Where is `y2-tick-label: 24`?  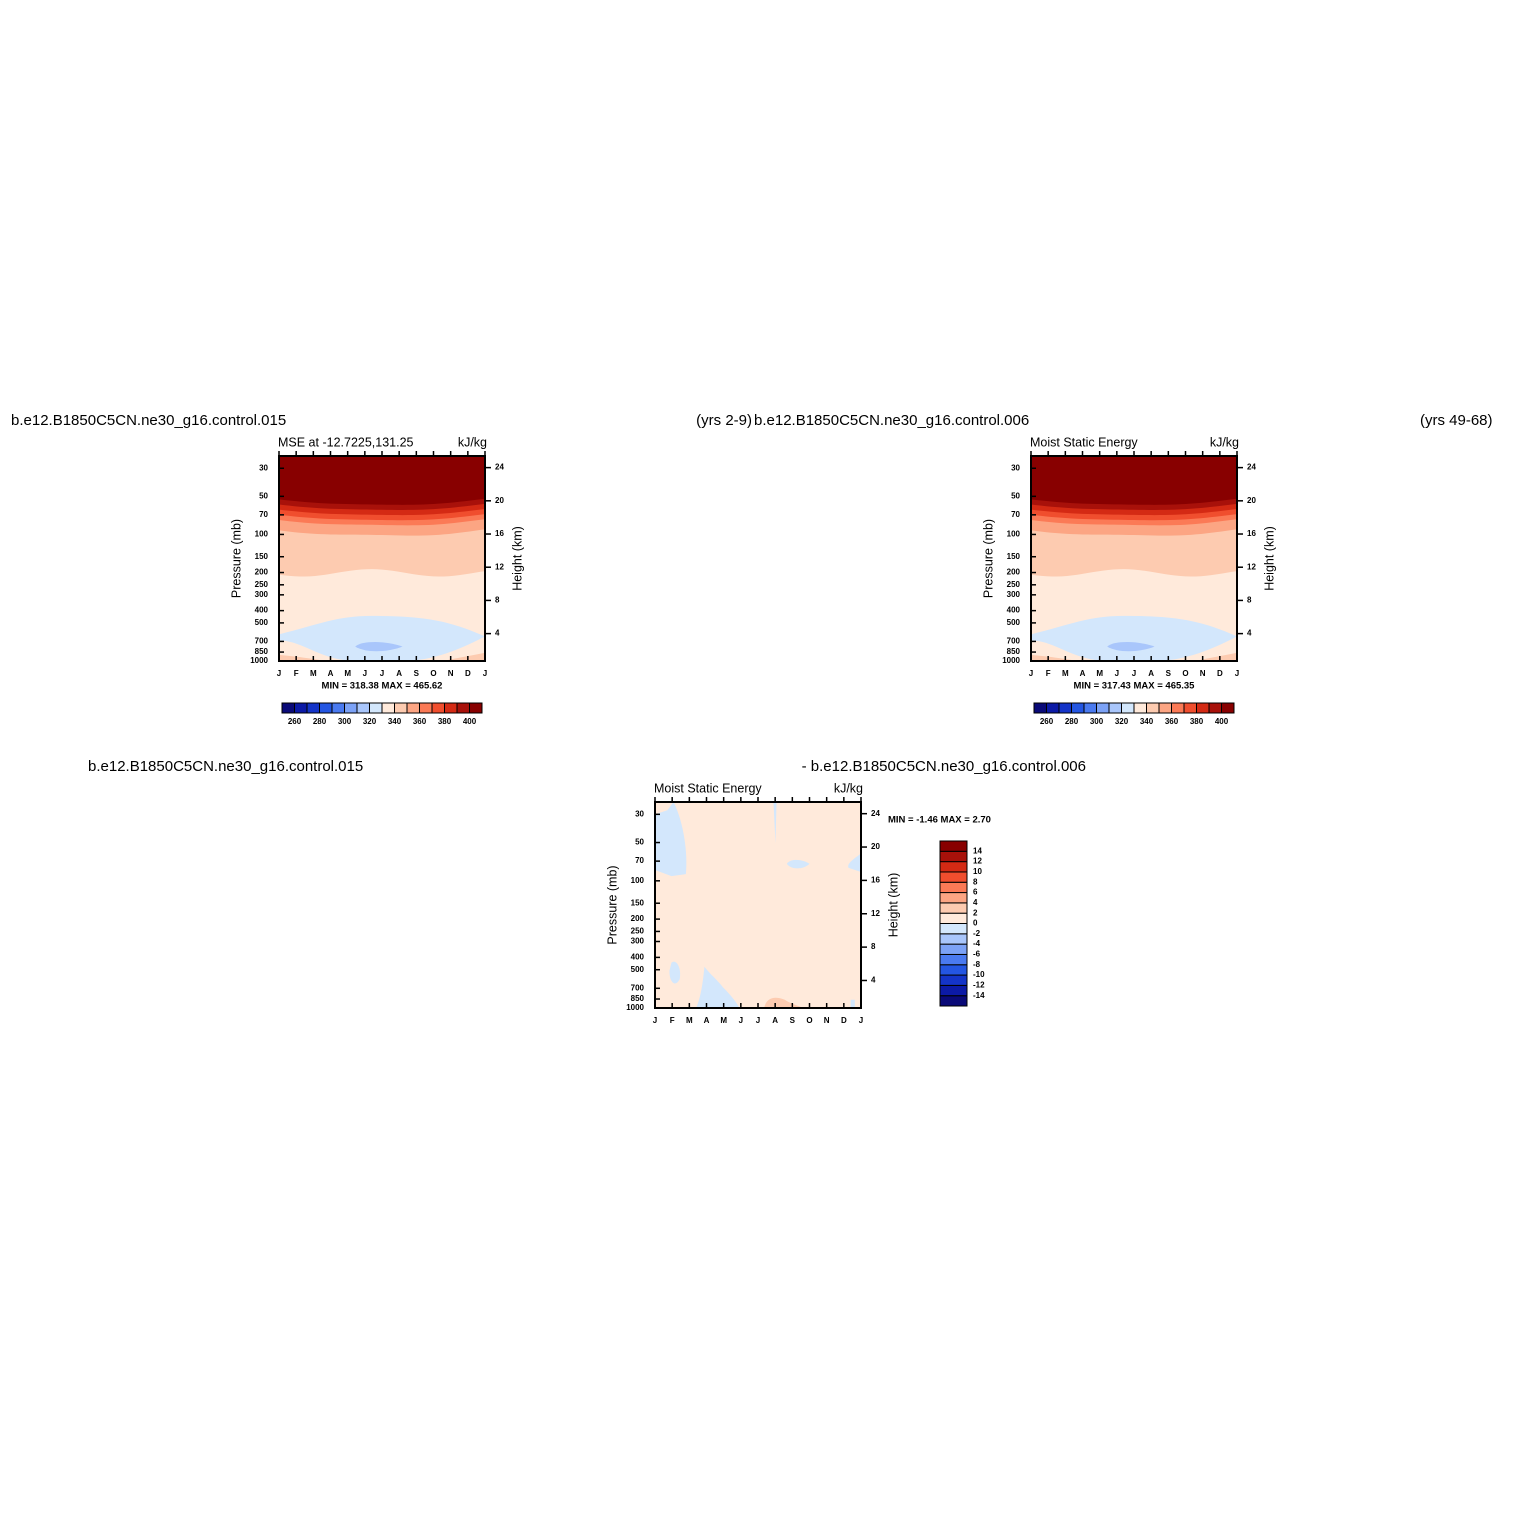 y2-tick-label: 24 is located at coordinates (499, 467).